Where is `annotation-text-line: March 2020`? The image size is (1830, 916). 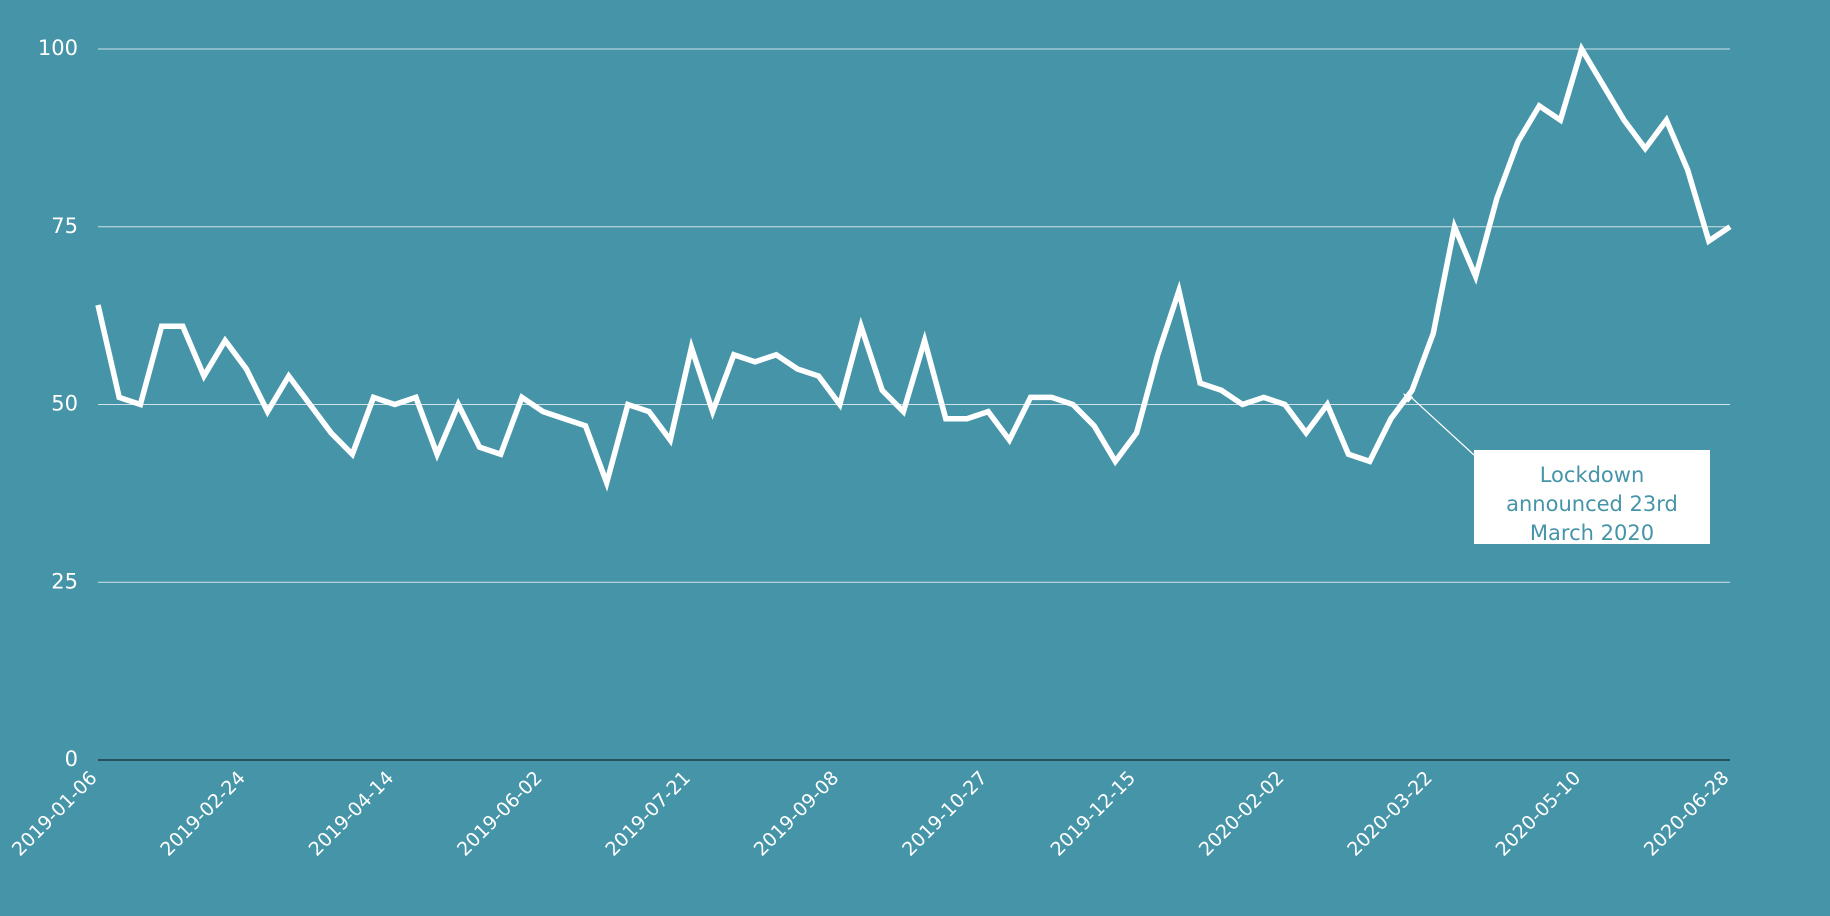
annotation-text-line: March 2020 is located at coordinates (1592, 533).